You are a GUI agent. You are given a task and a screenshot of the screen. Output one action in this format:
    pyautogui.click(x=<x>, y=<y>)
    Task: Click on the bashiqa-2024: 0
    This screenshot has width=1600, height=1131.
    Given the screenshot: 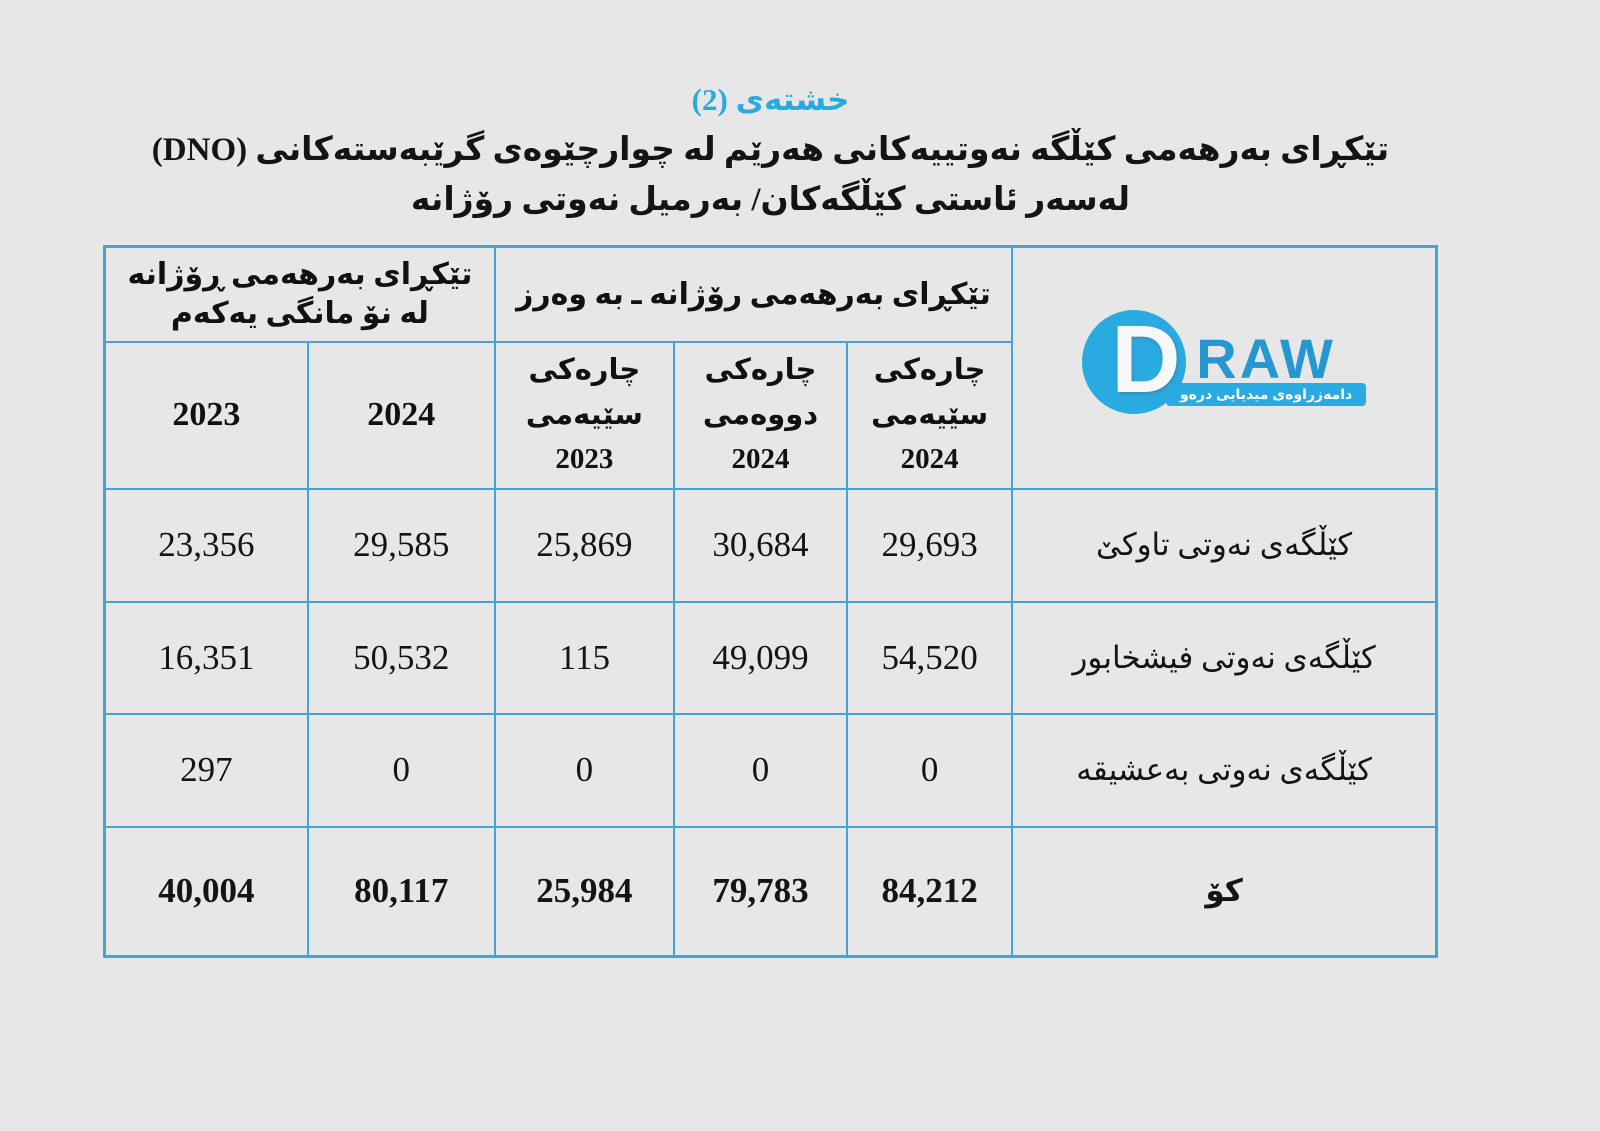 What is the action you would take?
    pyautogui.click(x=401, y=770)
    